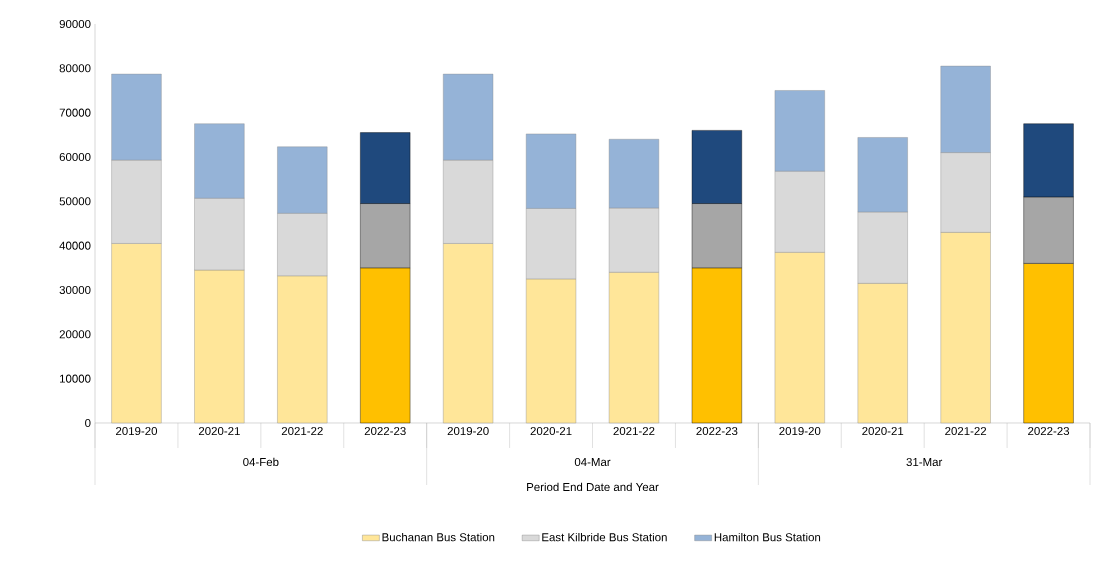  What do you see at coordinates (593, 487) in the screenshot?
I see `x-axis-title: Period End Date and Year` at bounding box center [593, 487].